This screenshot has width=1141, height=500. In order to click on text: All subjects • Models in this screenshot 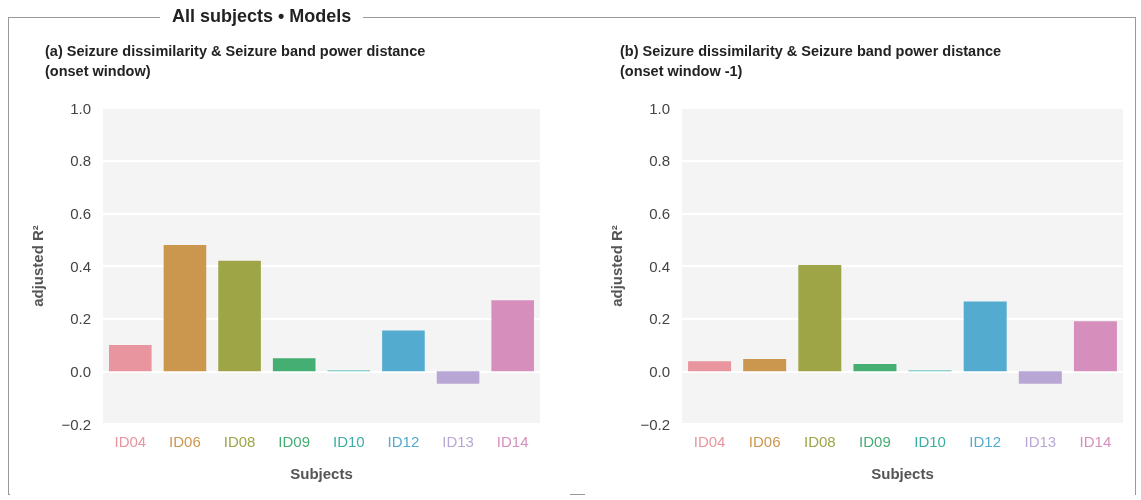, I will do `click(262, 16)`.